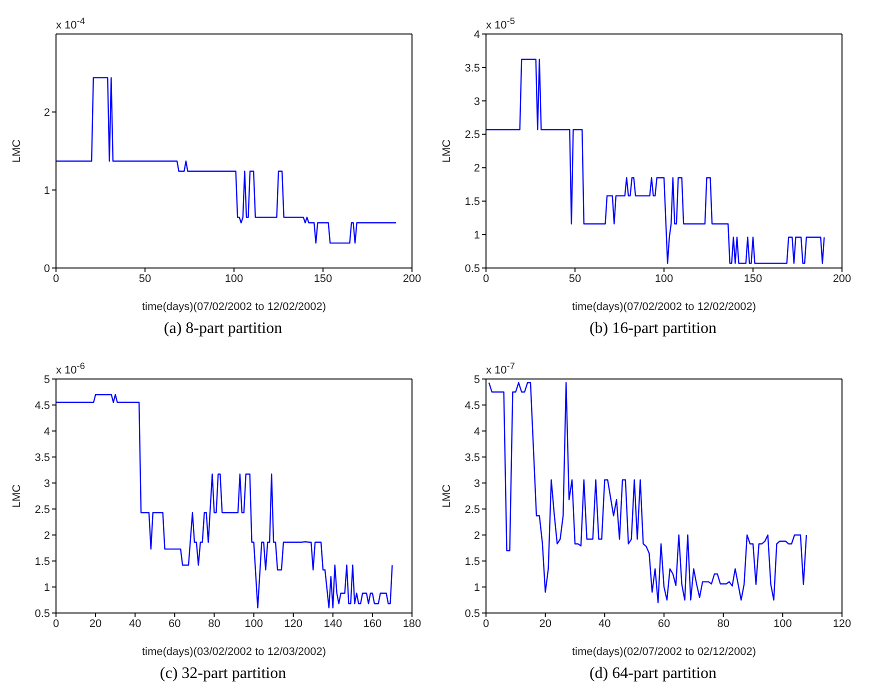 The width and height of the screenshot is (871, 700). What do you see at coordinates (223, 674) in the screenshot?
I see `text: (c) 32-part partition` at bounding box center [223, 674].